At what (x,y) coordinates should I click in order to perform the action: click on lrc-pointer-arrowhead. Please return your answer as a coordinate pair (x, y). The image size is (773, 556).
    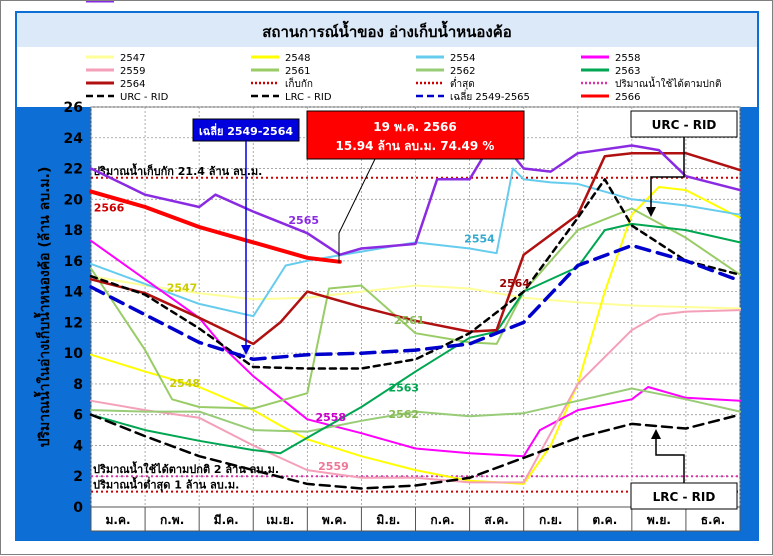
    Looking at the image, I should click on (656, 434).